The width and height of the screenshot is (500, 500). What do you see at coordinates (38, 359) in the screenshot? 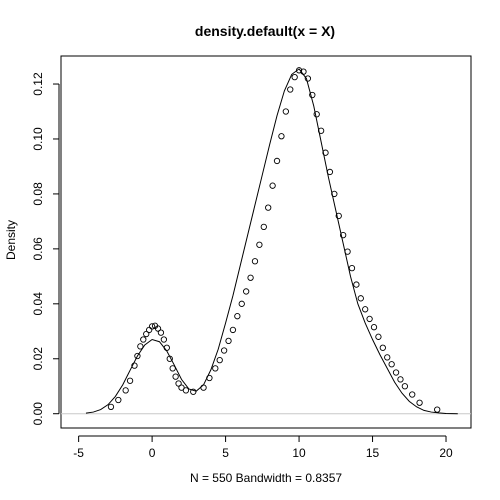
I see `y-tick-label: 0.02` at bounding box center [38, 359].